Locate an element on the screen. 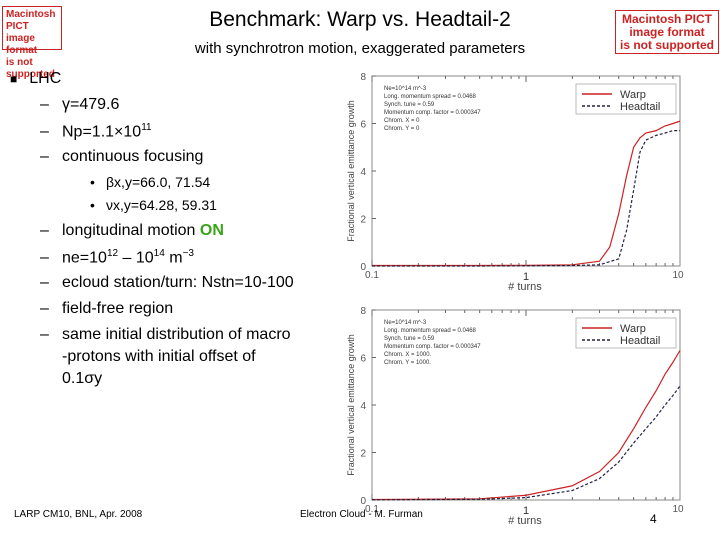  bullet-np: – Np=1.1×1011 is located at coordinates (96, 131).